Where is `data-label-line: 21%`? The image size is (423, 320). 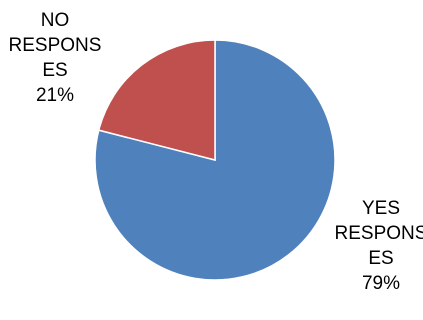 data-label-line: 21% is located at coordinates (55, 95).